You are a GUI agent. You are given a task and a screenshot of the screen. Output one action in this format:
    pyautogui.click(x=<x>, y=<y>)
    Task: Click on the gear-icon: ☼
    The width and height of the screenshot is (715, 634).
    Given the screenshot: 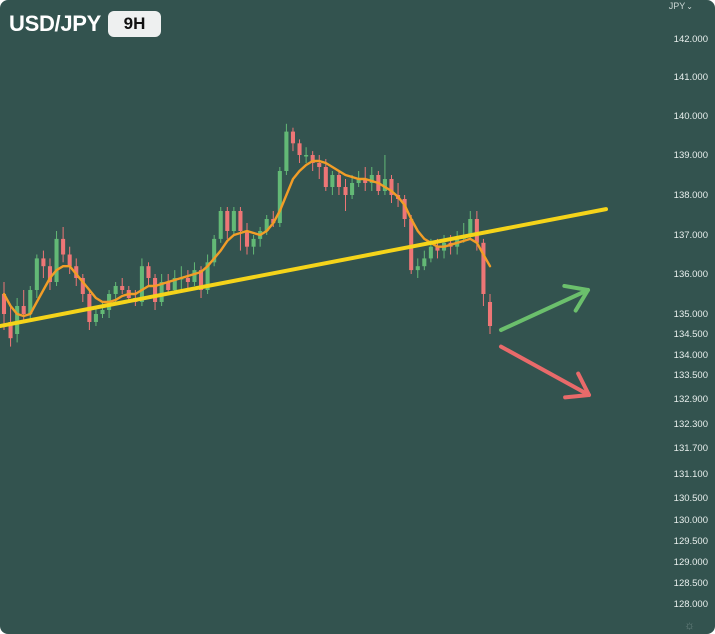 What is the action you would take?
    pyautogui.click(x=689, y=625)
    